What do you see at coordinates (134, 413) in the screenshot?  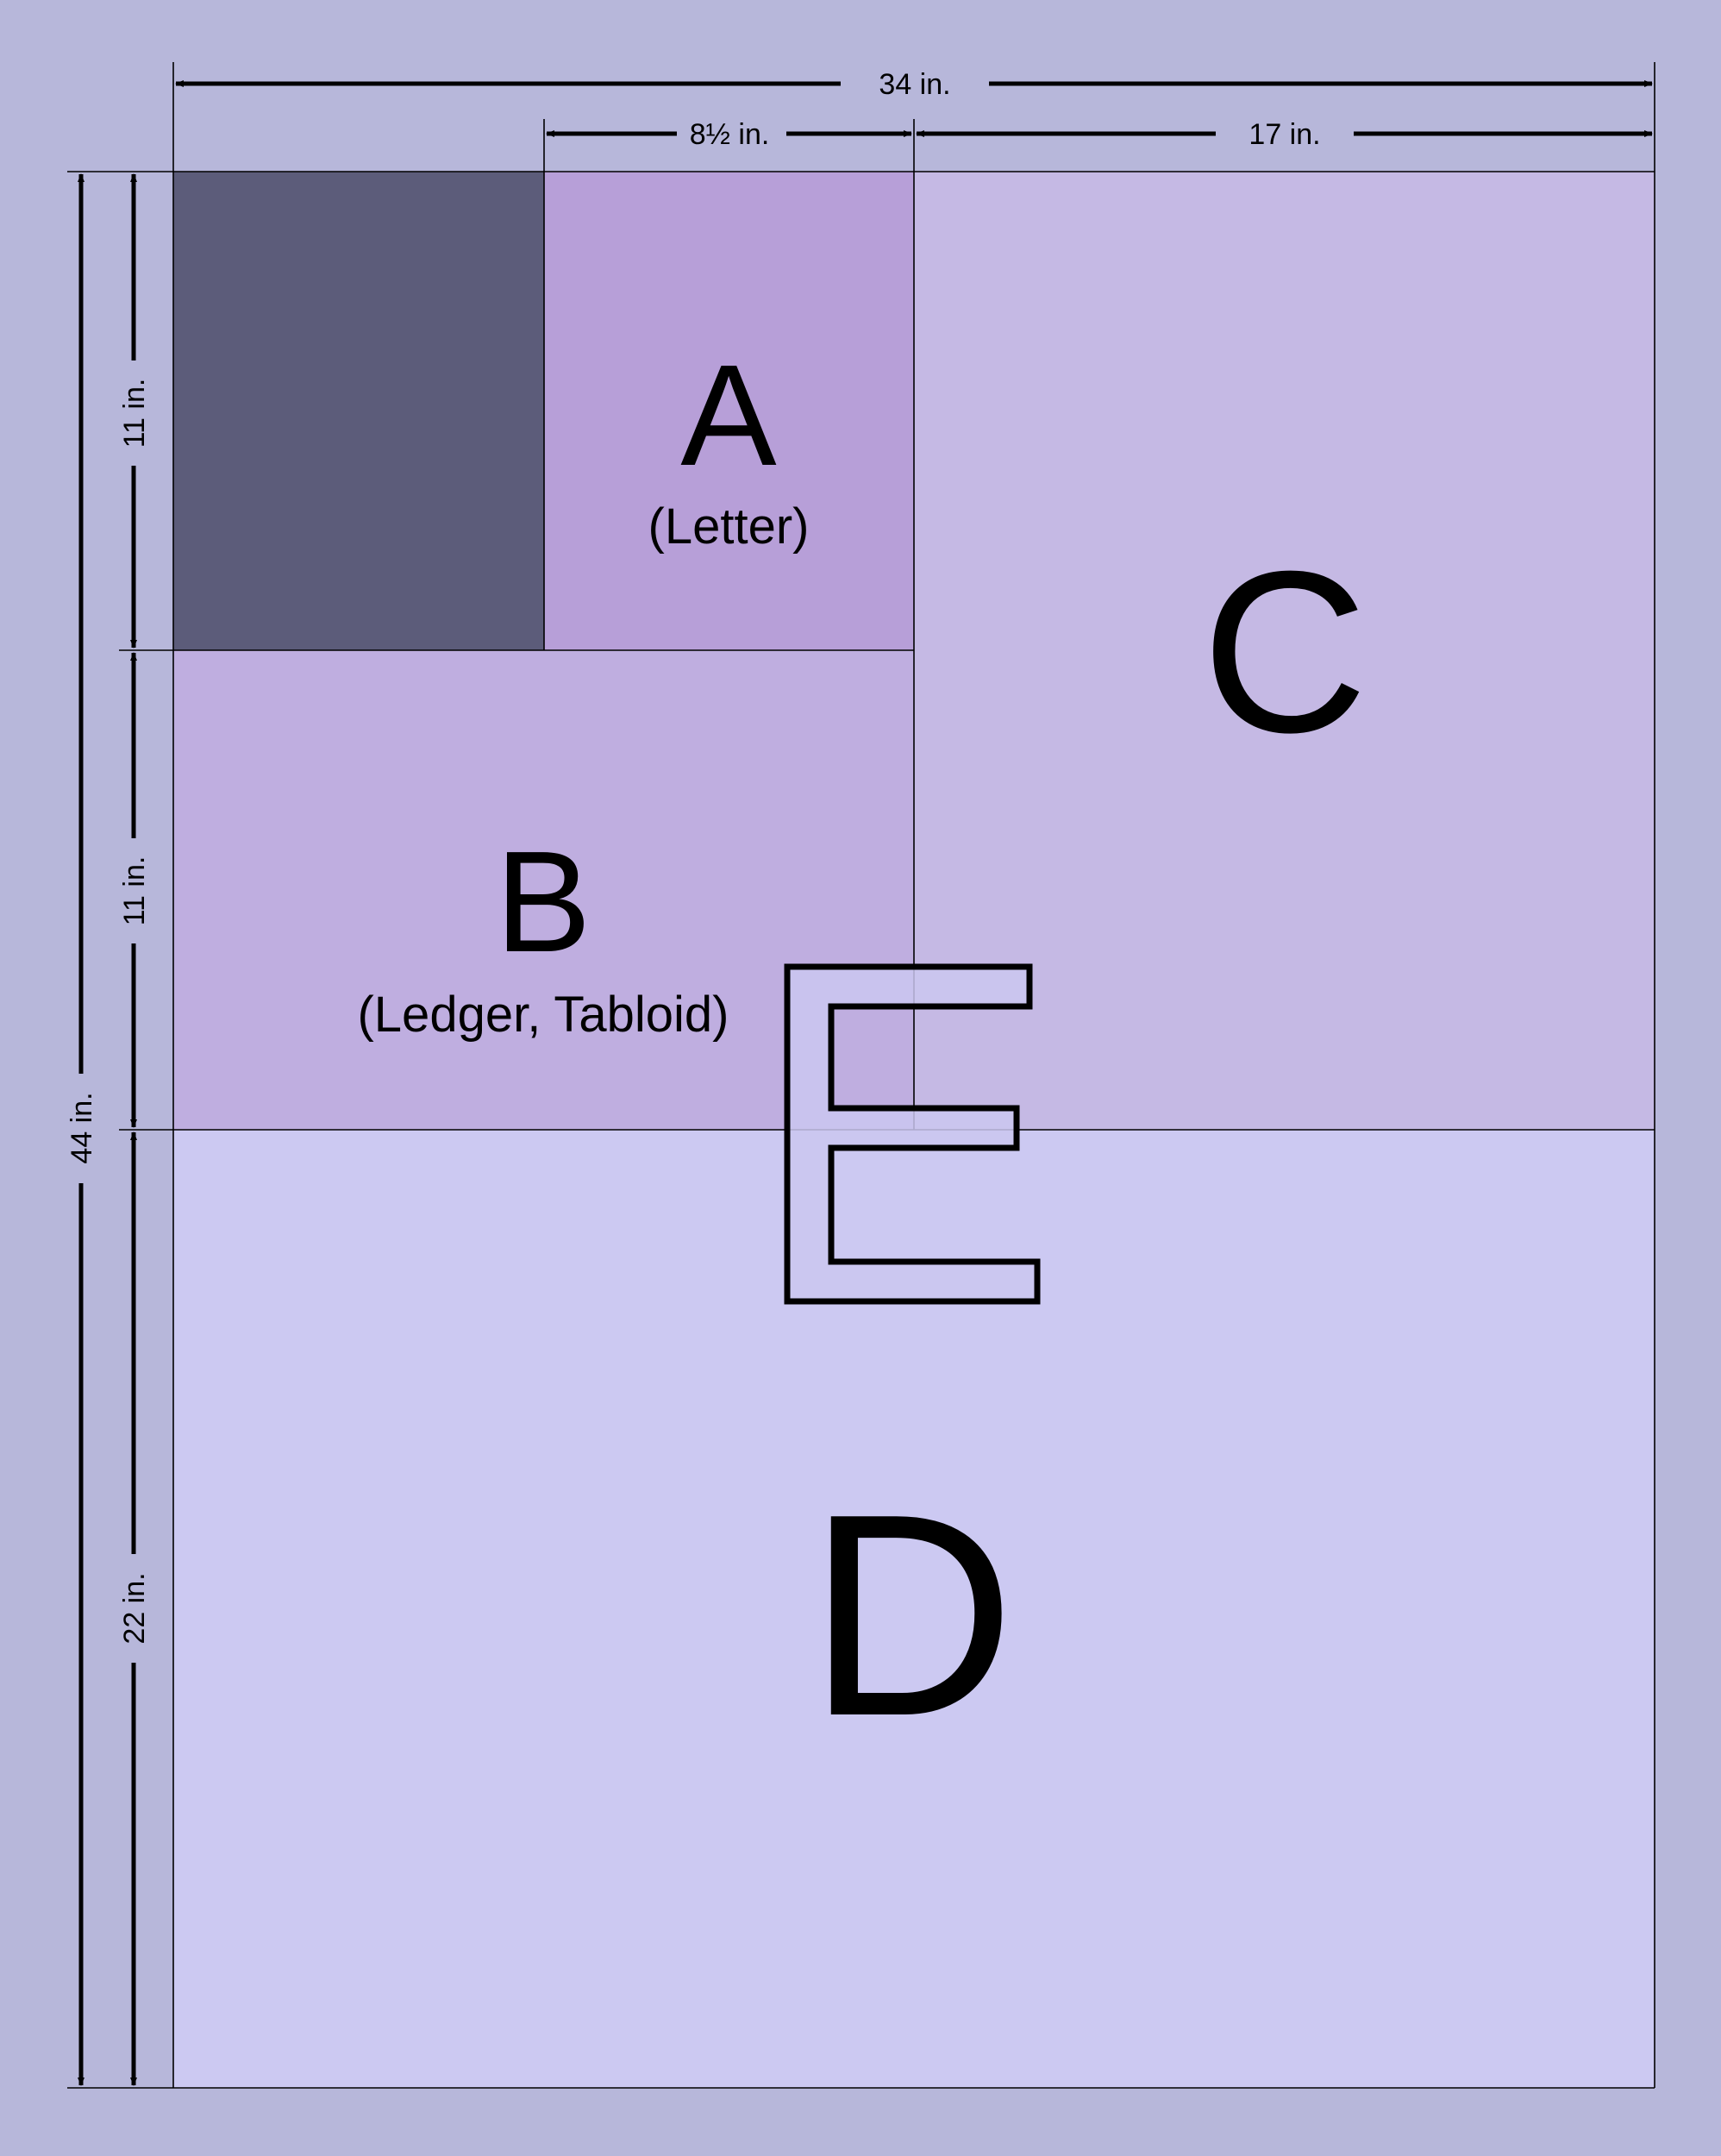 I see `a-height-label: 11 in.` at bounding box center [134, 413].